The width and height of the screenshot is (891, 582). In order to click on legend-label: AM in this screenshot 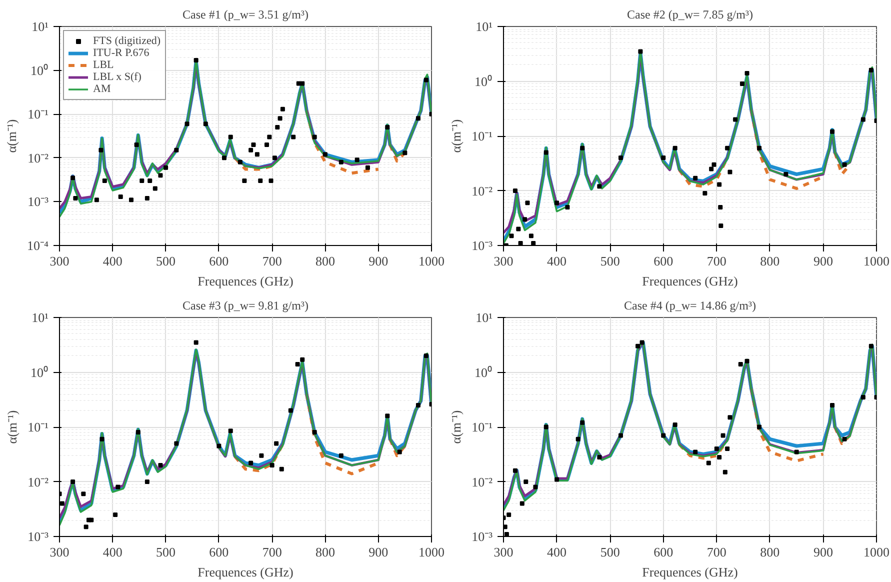, I will do `click(102, 89)`.